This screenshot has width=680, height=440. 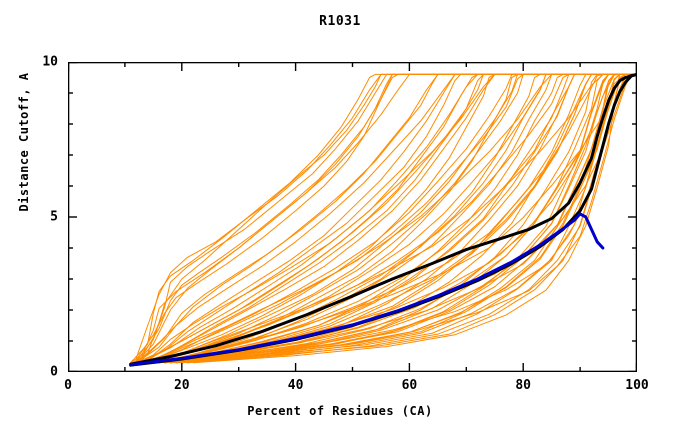 I want to click on x-tick-label: 60, so click(x=409, y=385).